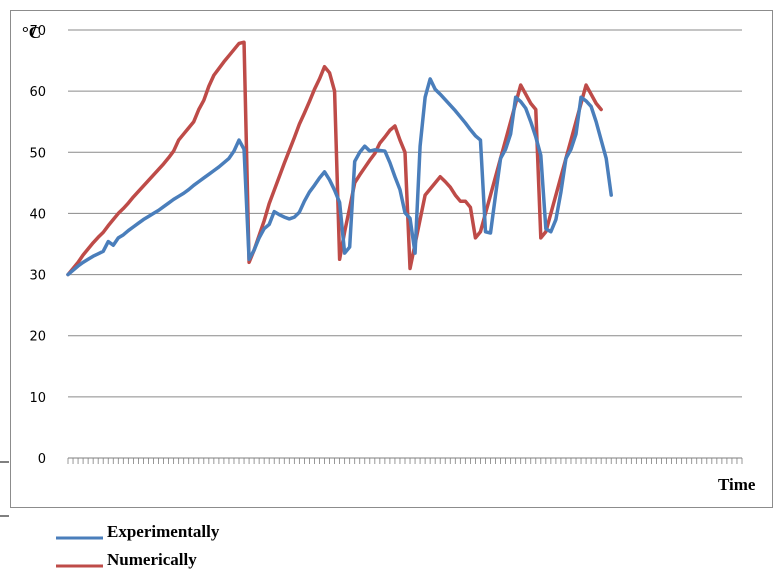 The width and height of the screenshot is (777, 573). I want to click on y-tick-label: 70, so click(37, 31).